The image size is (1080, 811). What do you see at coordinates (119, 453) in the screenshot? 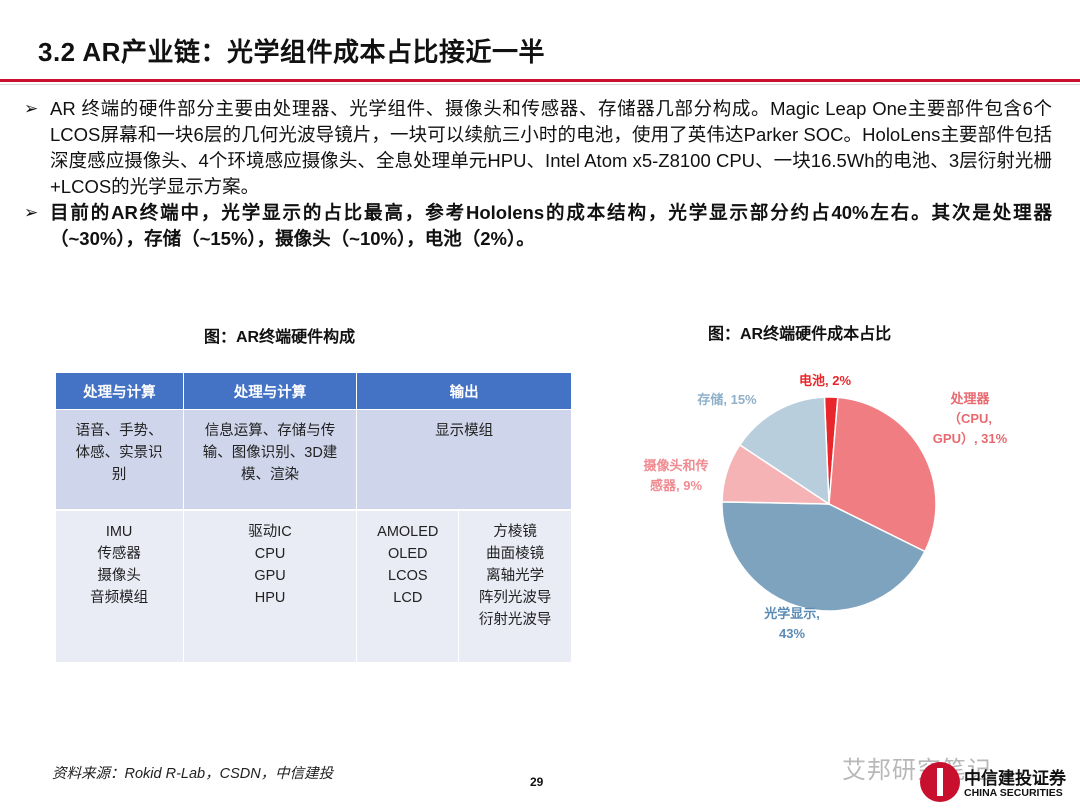
I see `cell-text: 体感、实景识` at bounding box center [119, 453].